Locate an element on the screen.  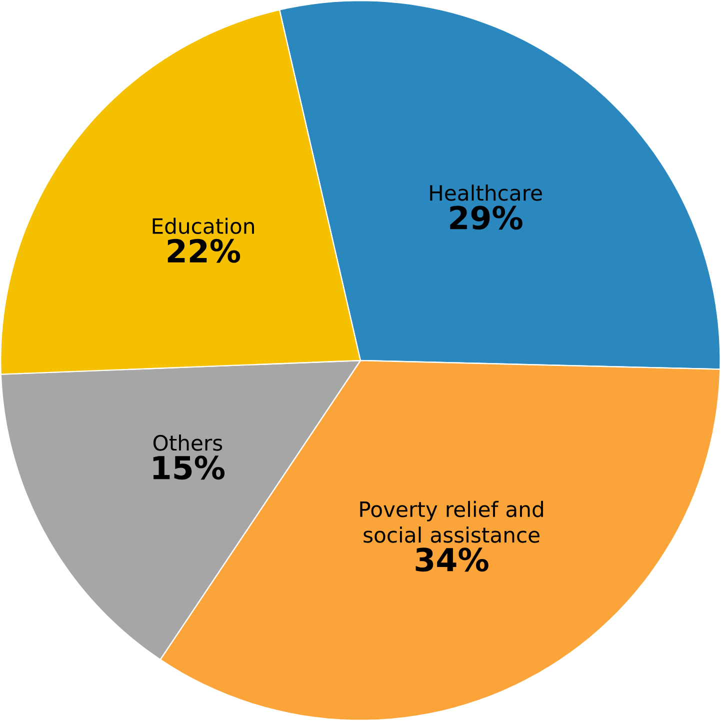
data-label: 15% is located at coordinates (189, 468).